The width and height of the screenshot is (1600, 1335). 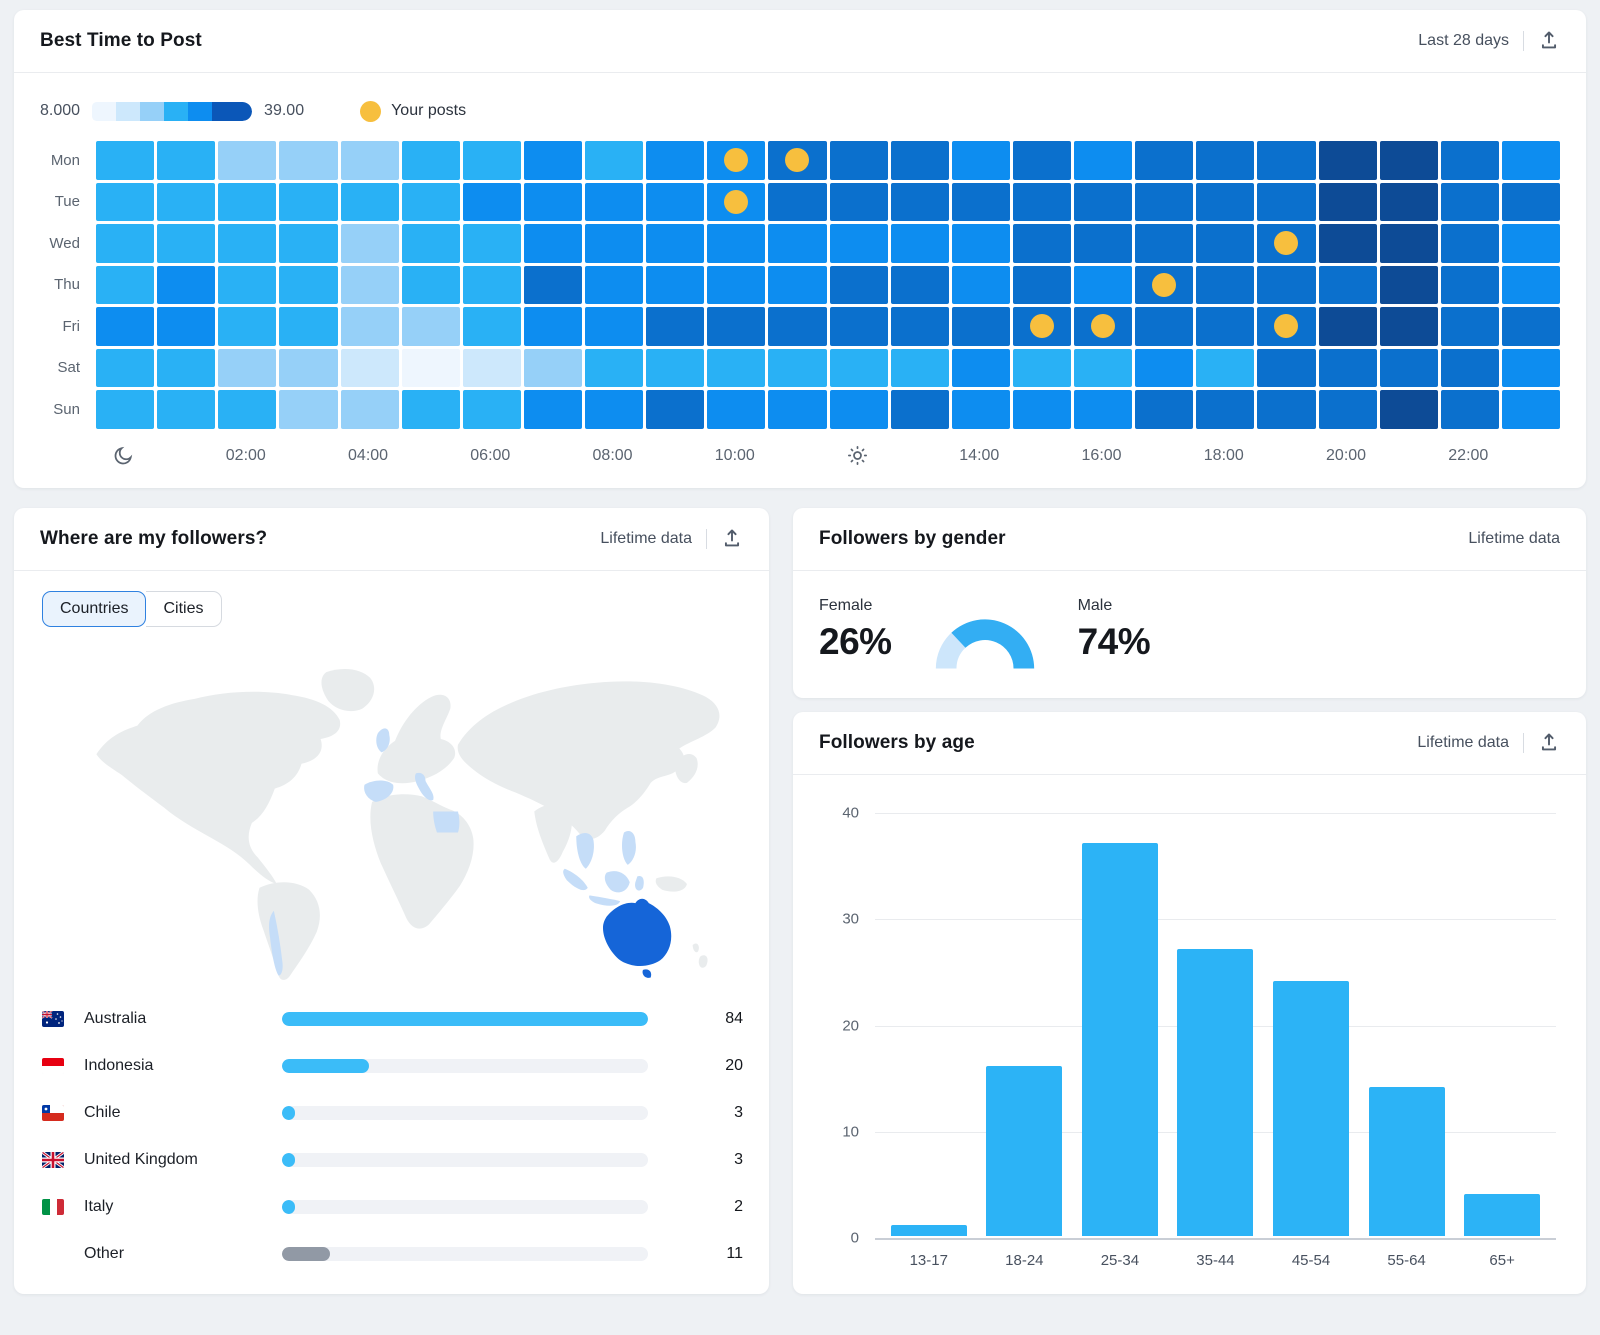 I want to click on flag-uk-icon, so click(x=53, y=1159).